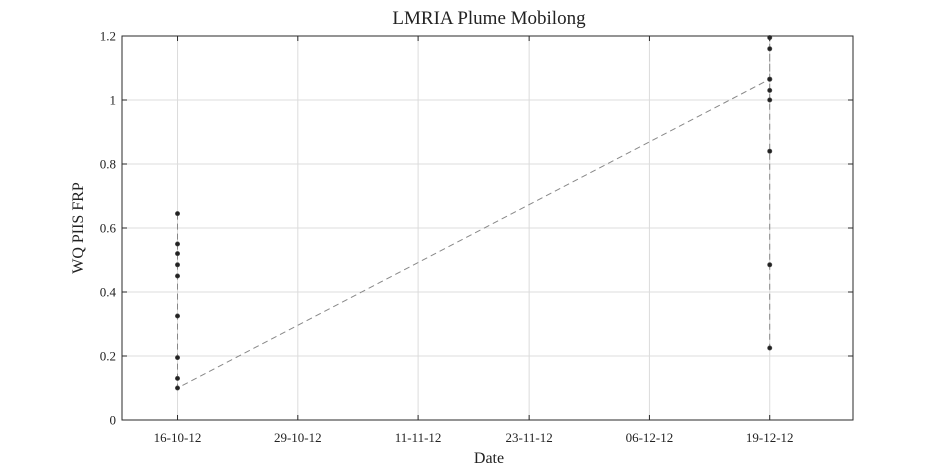 This screenshot has height=472, width=945. What do you see at coordinates (113, 420) in the screenshot?
I see `y-tick-label: 0` at bounding box center [113, 420].